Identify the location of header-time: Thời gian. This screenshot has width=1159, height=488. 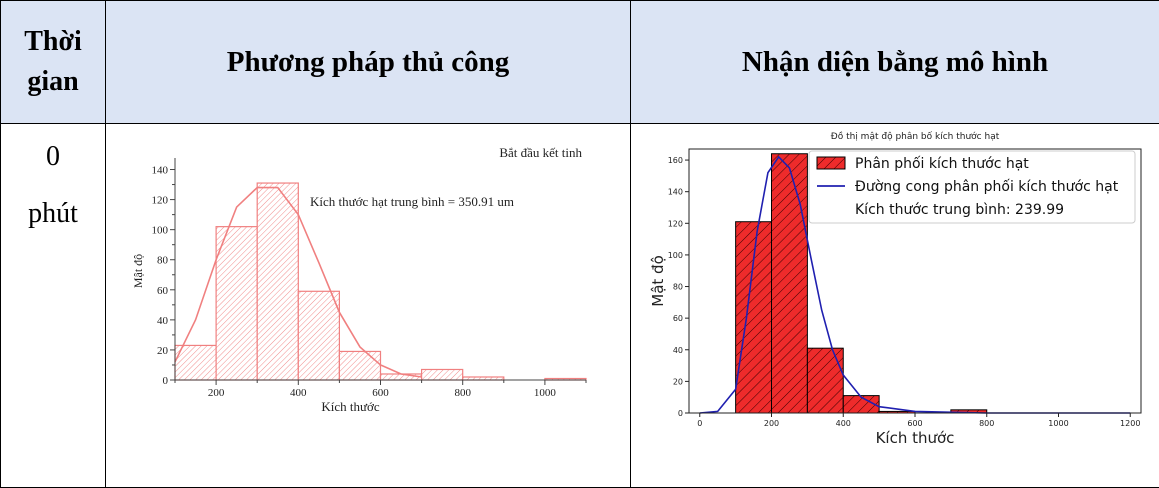
(53, 62).